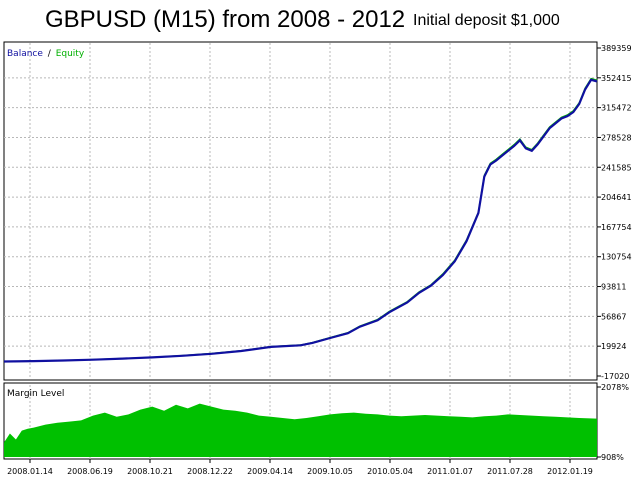 Image resolution: width=640 pixels, height=480 pixels. What do you see at coordinates (616, 257) in the screenshot?
I see `main-y-tick-label: 130754` at bounding box center [616, 257].